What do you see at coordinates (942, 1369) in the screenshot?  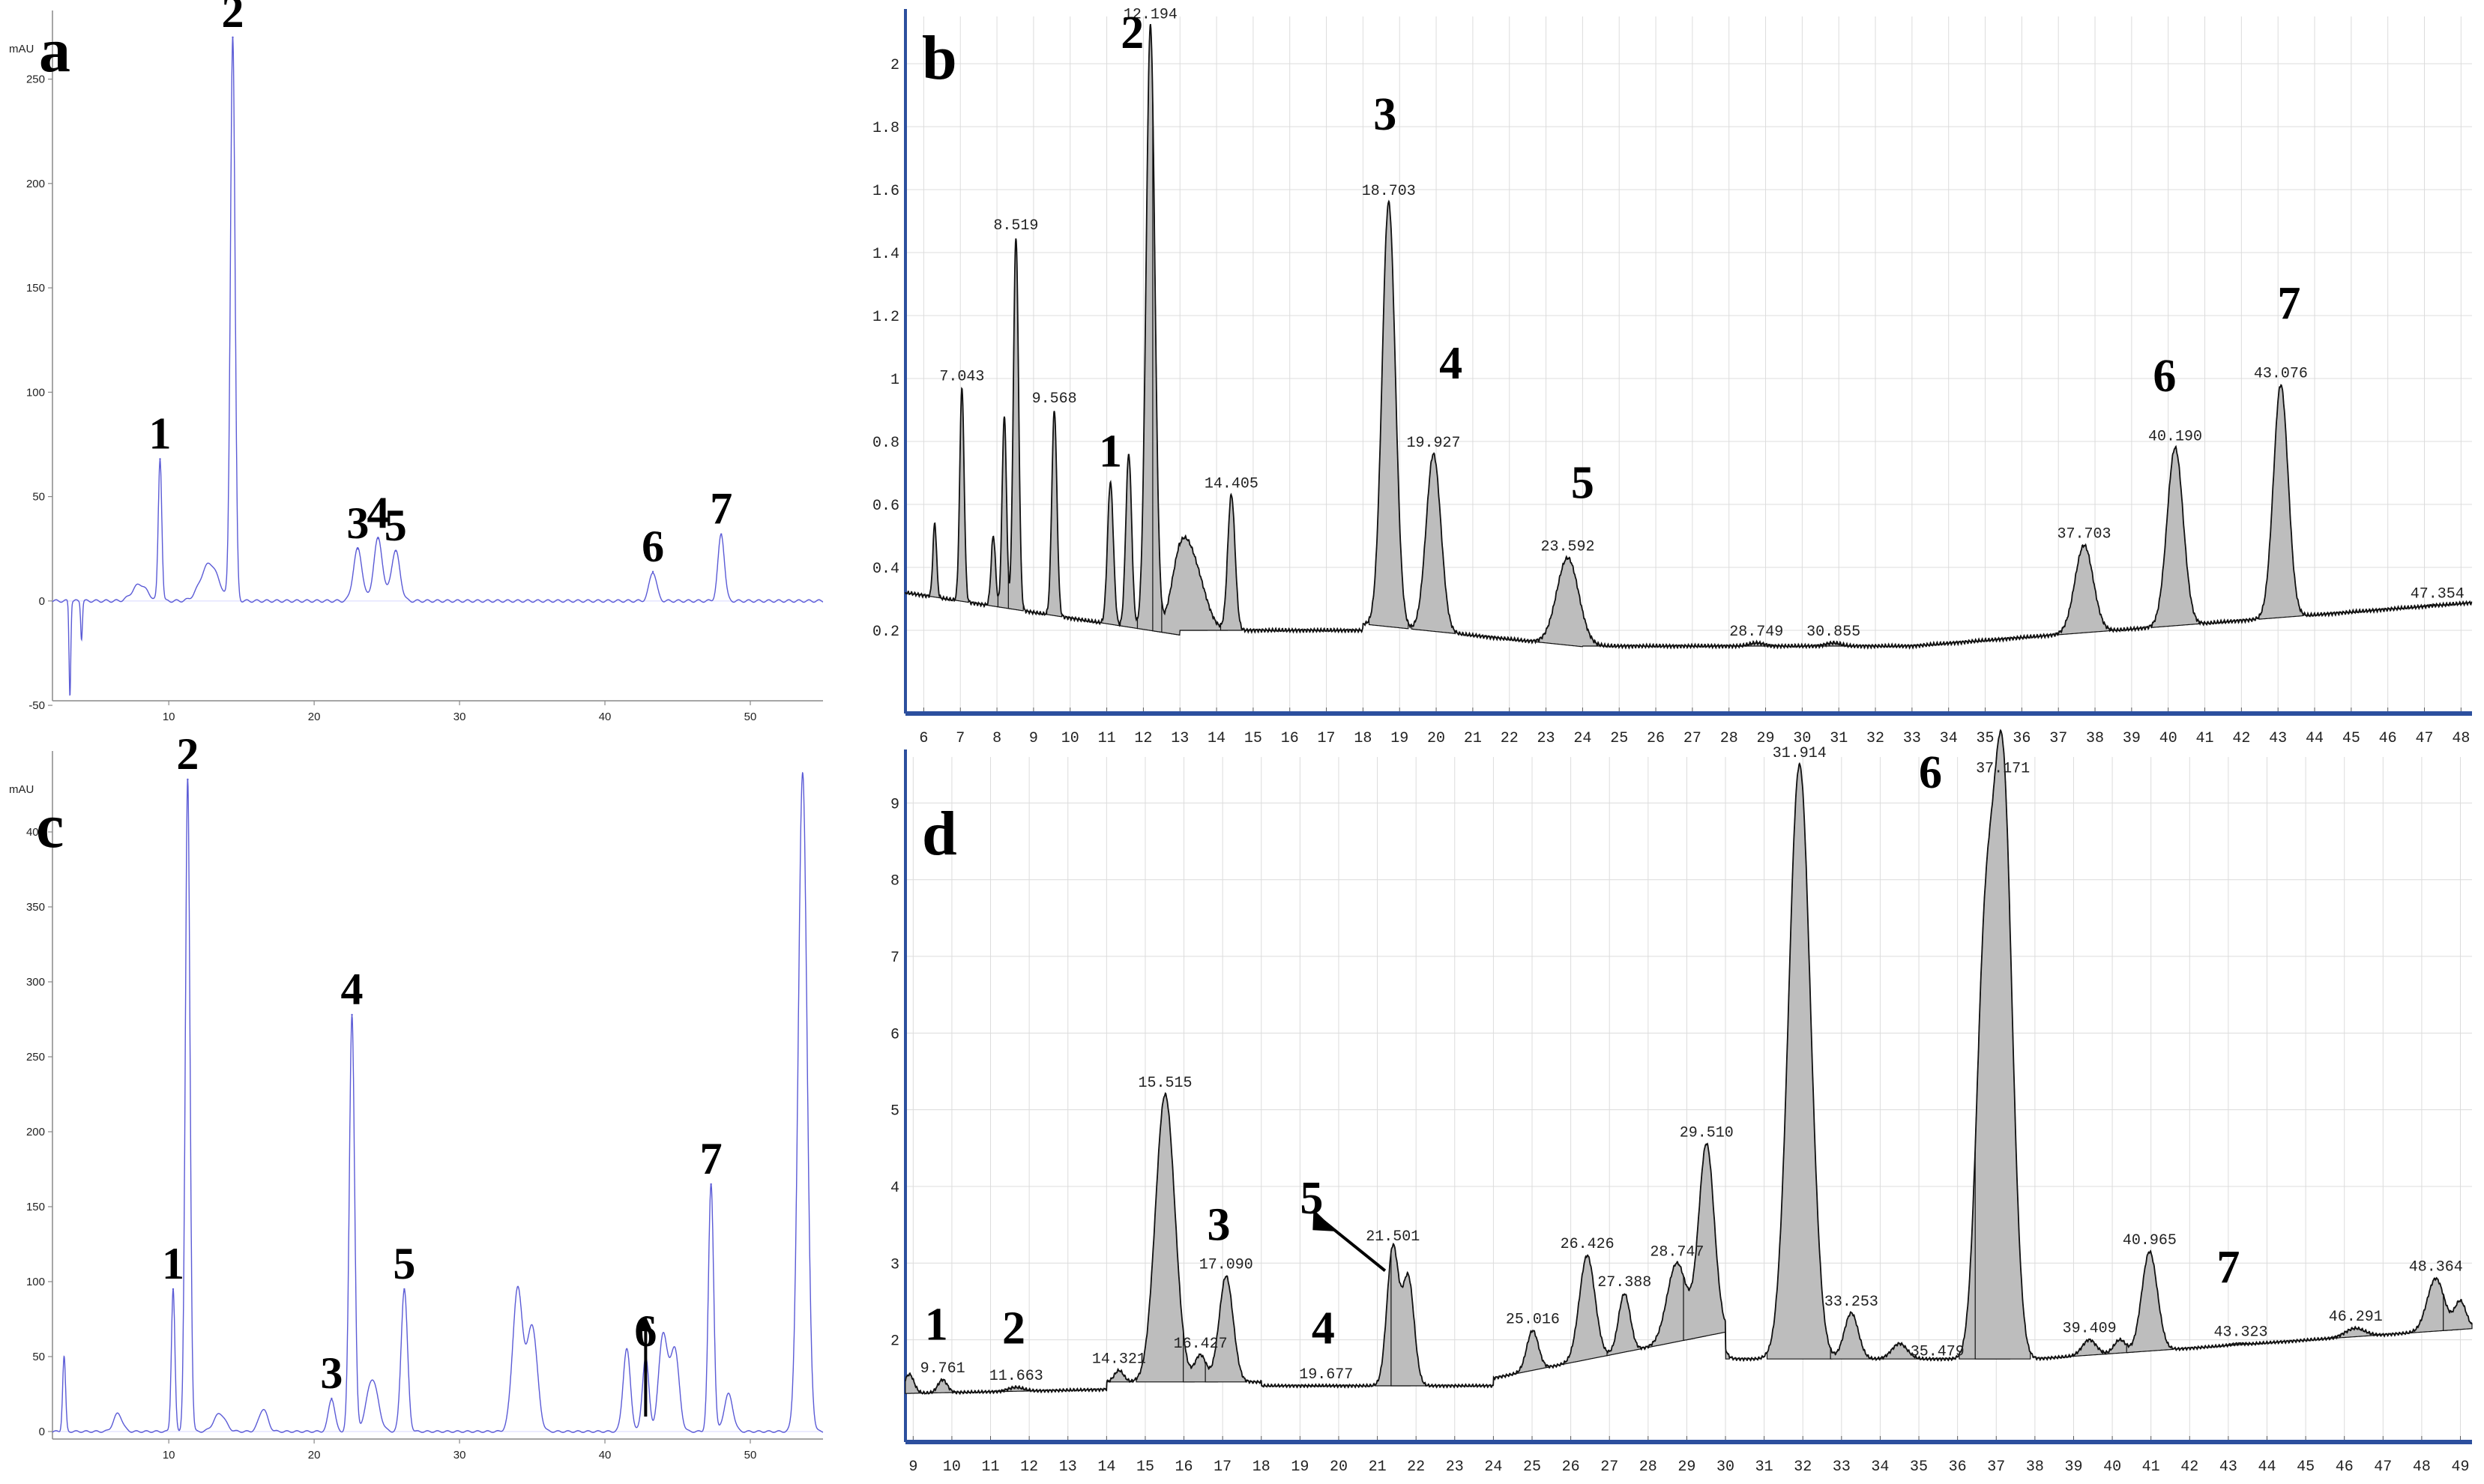 I see `retention-time-label: 9.761` at bounding box center [942, 1369].